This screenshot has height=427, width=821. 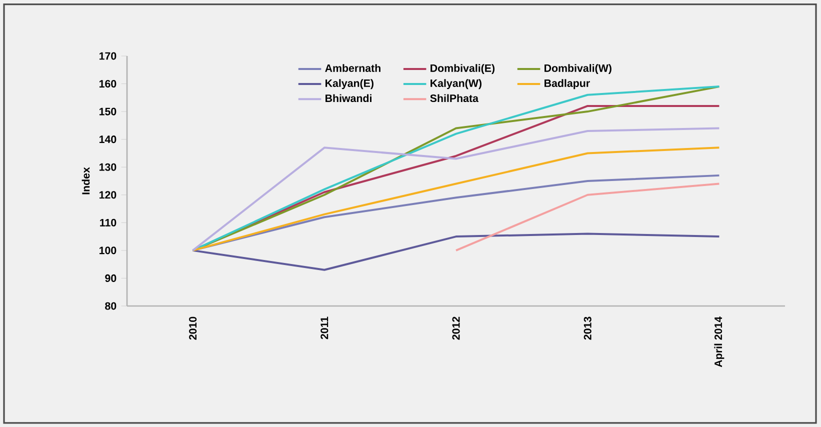 What do you see at coordinates (567, 84) in the screenshot?
I see `legend-label: Badlapur` at bounding box center [567, 84].